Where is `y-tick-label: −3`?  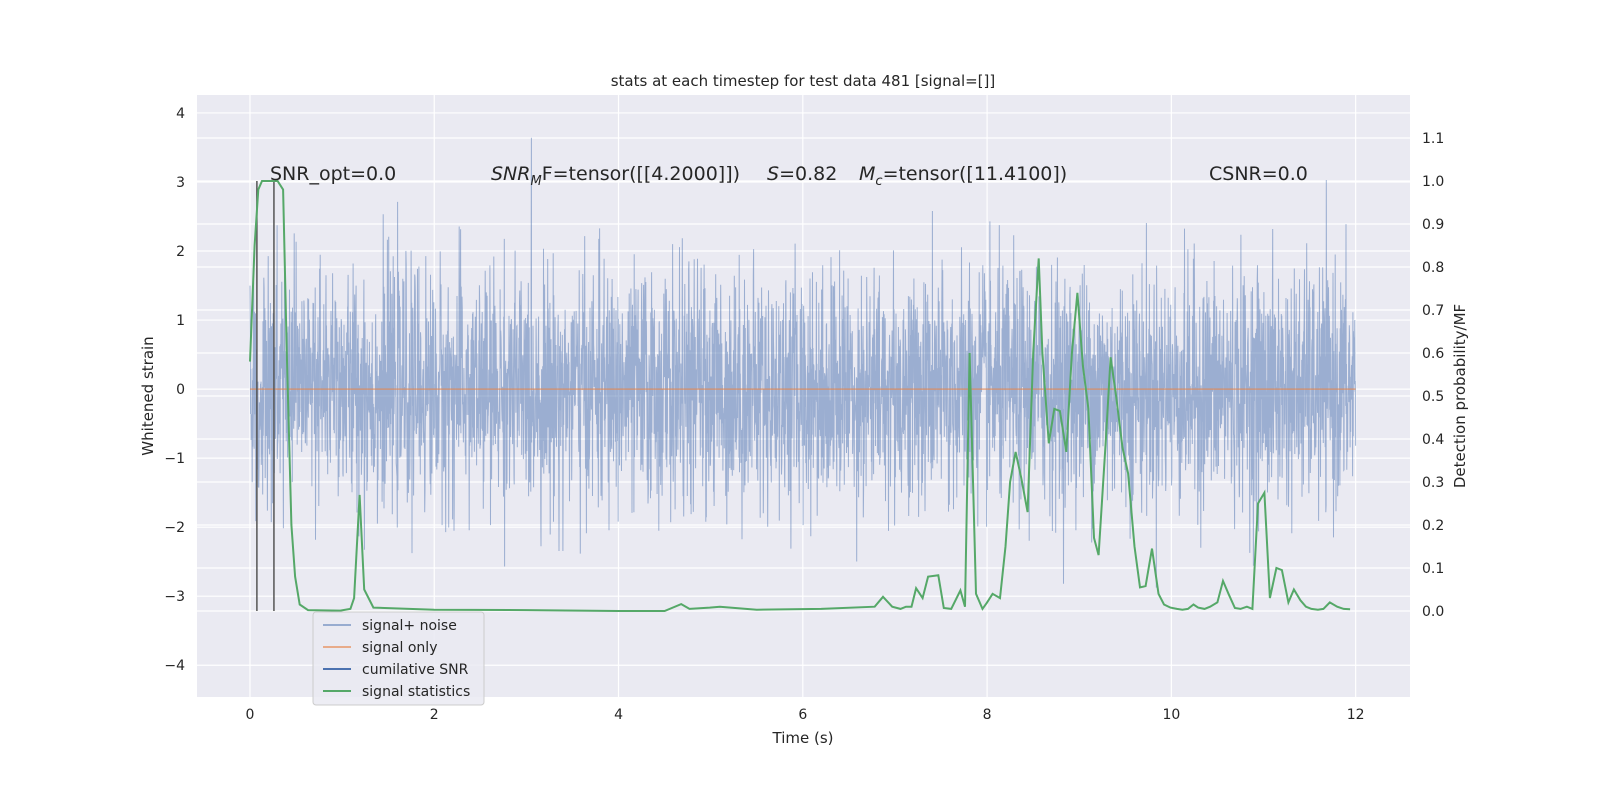
y-tick-label: −3 is located at coordinates (174, 597).